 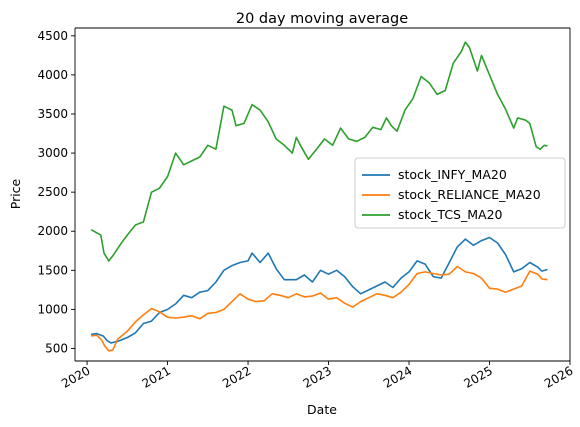 What do you see at coordinates (478, 376) in the screenshot?
I see `x-tick-label: 2025` at bounding box center [478, 376].